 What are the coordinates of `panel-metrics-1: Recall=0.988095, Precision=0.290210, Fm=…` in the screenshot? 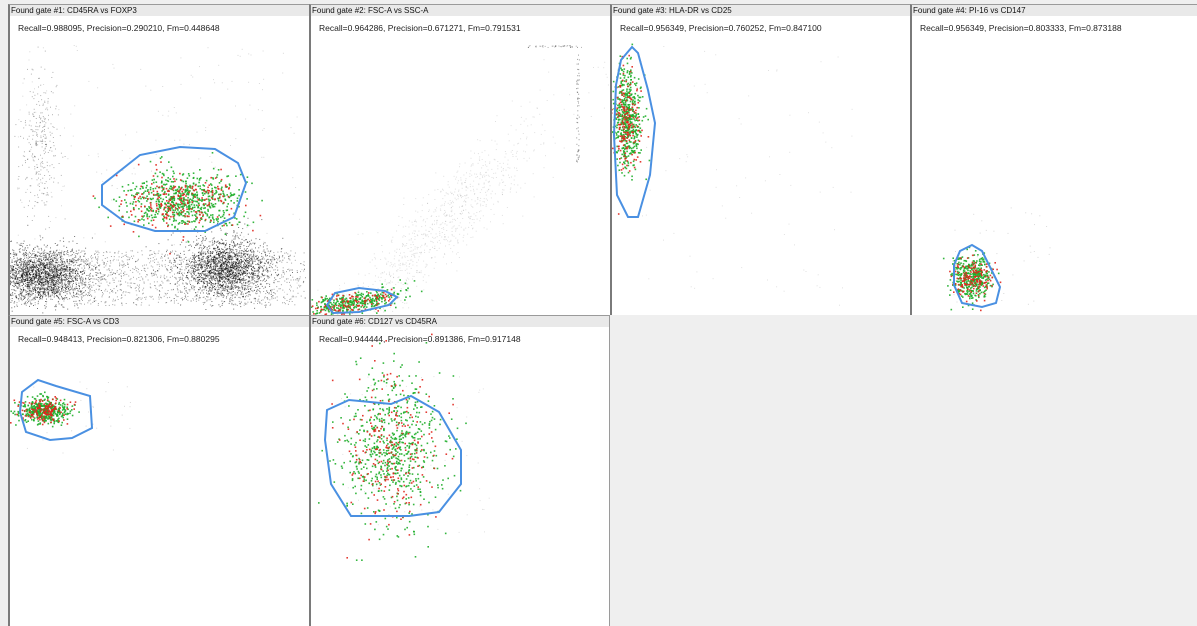 It's located at (119, 28).